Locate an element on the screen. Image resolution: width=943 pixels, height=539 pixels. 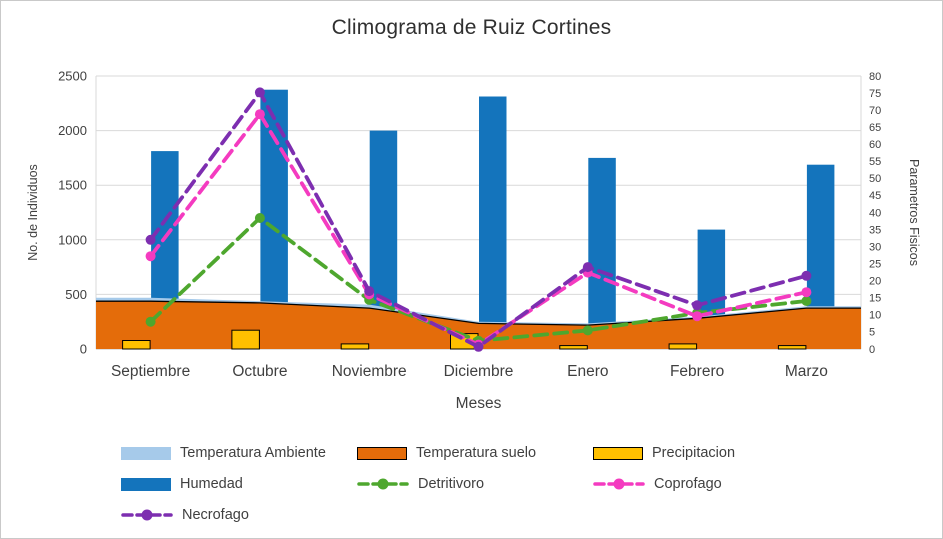
legend-item-coprofago: Coprofago is located at coordinates (711, 484).